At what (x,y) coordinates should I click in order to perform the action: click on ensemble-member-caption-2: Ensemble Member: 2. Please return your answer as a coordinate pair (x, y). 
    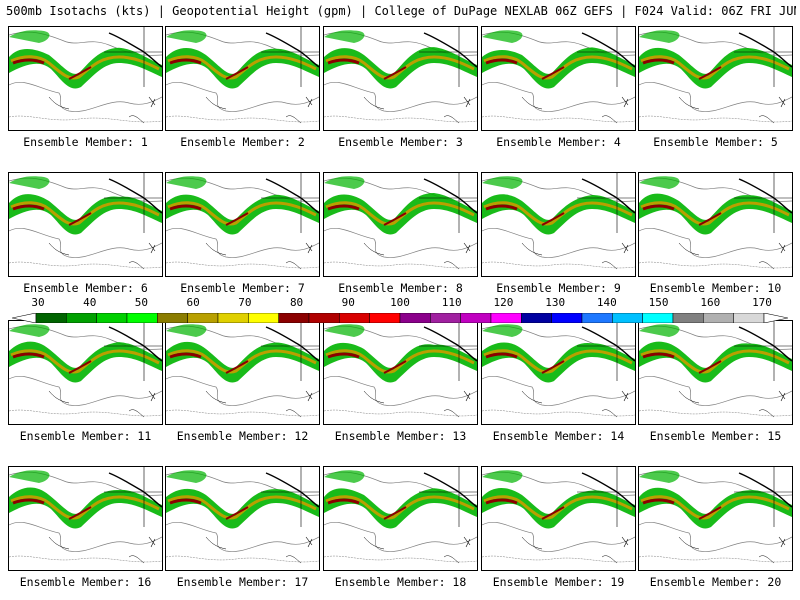
    Looking at the image, I should click on (242, 142).